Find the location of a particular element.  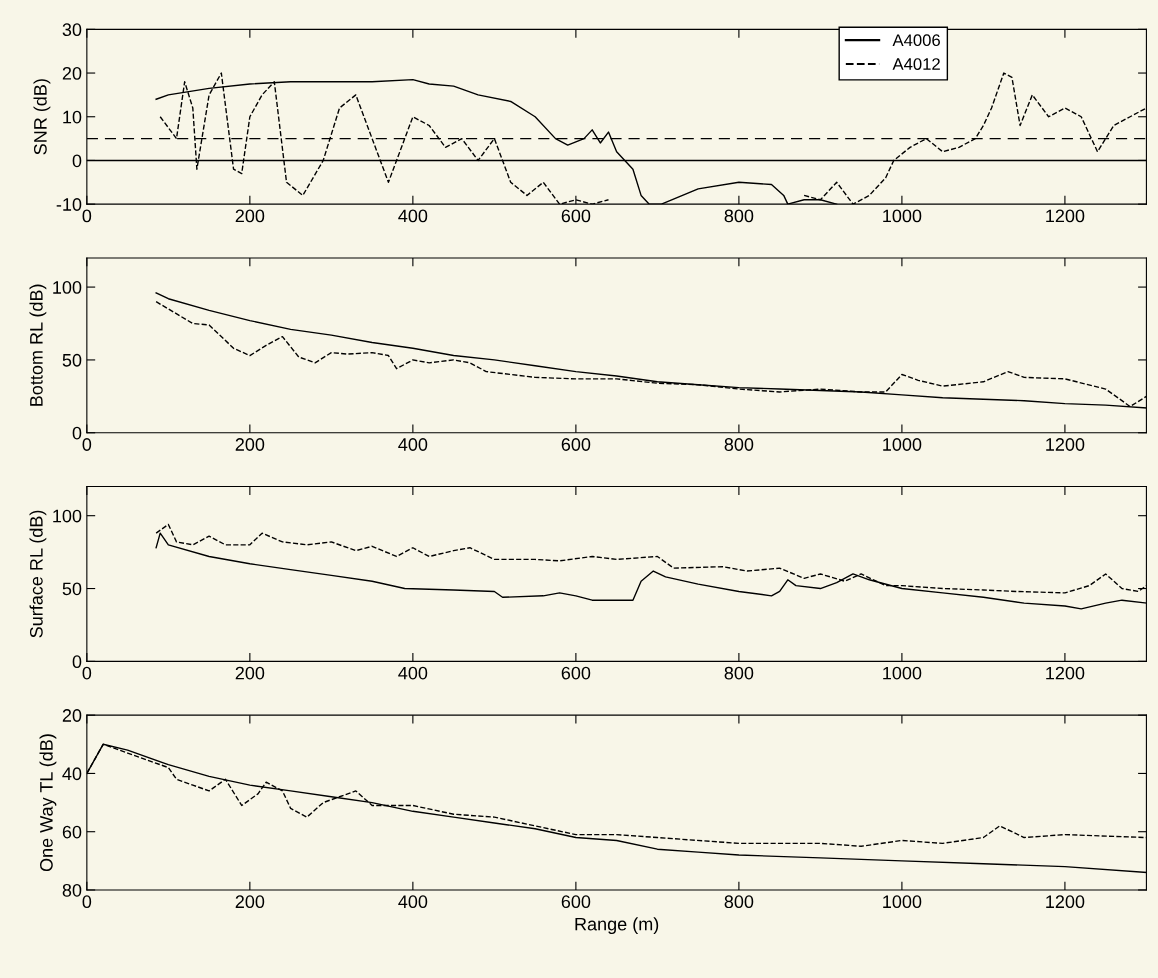

x-axis-title: Range (m) is located at coordinates (617, 926).